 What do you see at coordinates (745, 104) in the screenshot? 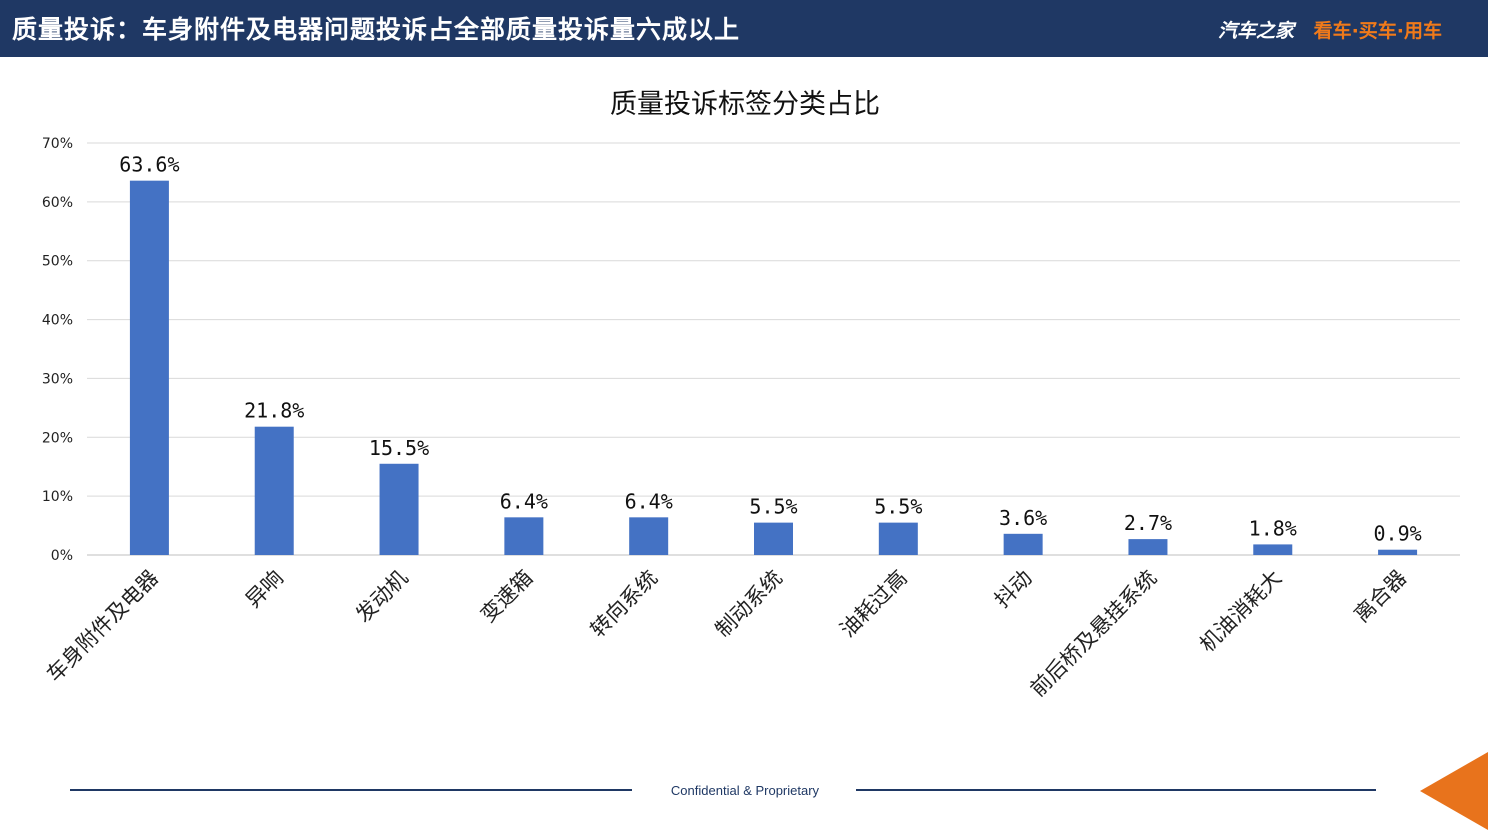
I see `chart-title: 质量投诉标签分类占比` at bounding box center [745, 104].